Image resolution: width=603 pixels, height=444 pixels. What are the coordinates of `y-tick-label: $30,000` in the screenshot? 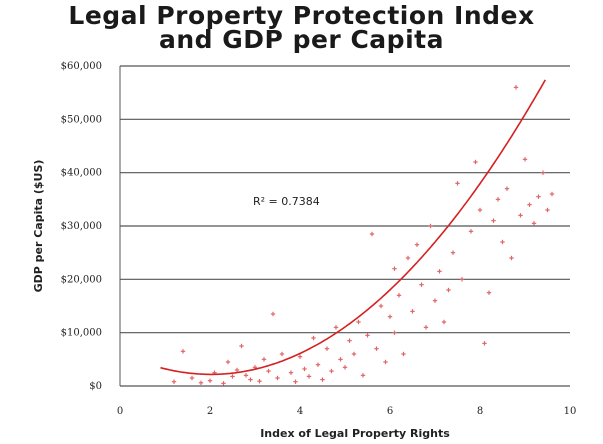 It's located at (81, 226).